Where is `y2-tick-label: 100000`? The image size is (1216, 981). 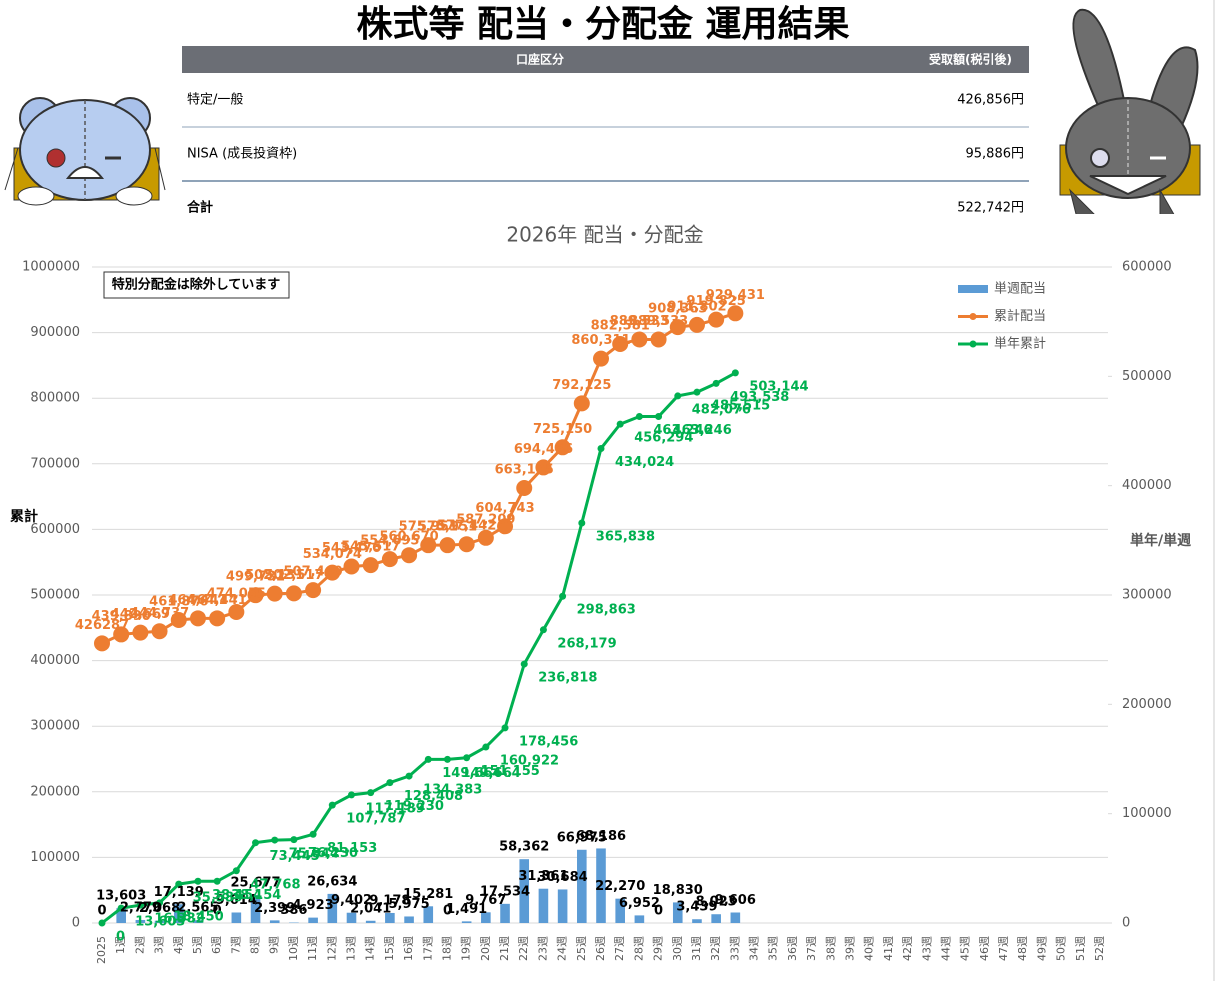 y2-tick-label: 100000 is located at coordinates (1147, 813).